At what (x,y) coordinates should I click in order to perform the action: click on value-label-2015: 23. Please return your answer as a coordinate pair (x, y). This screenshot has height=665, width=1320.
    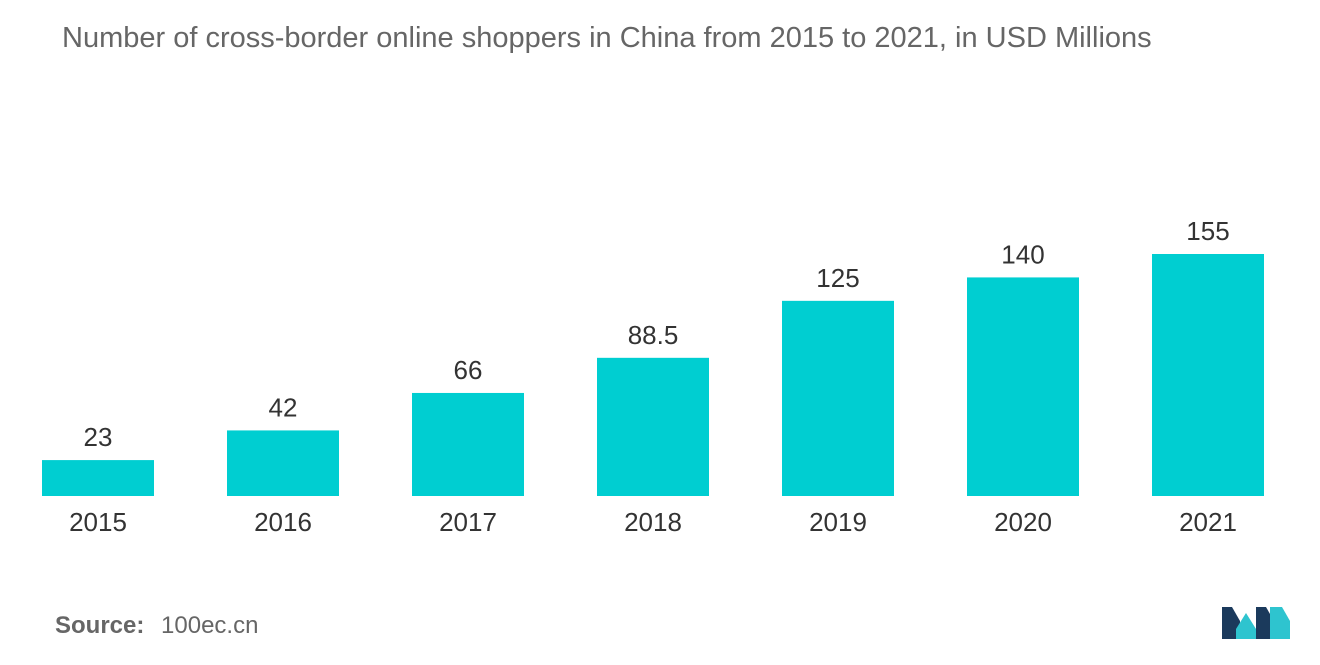
    Looking at the image, I should click on (98, 437).